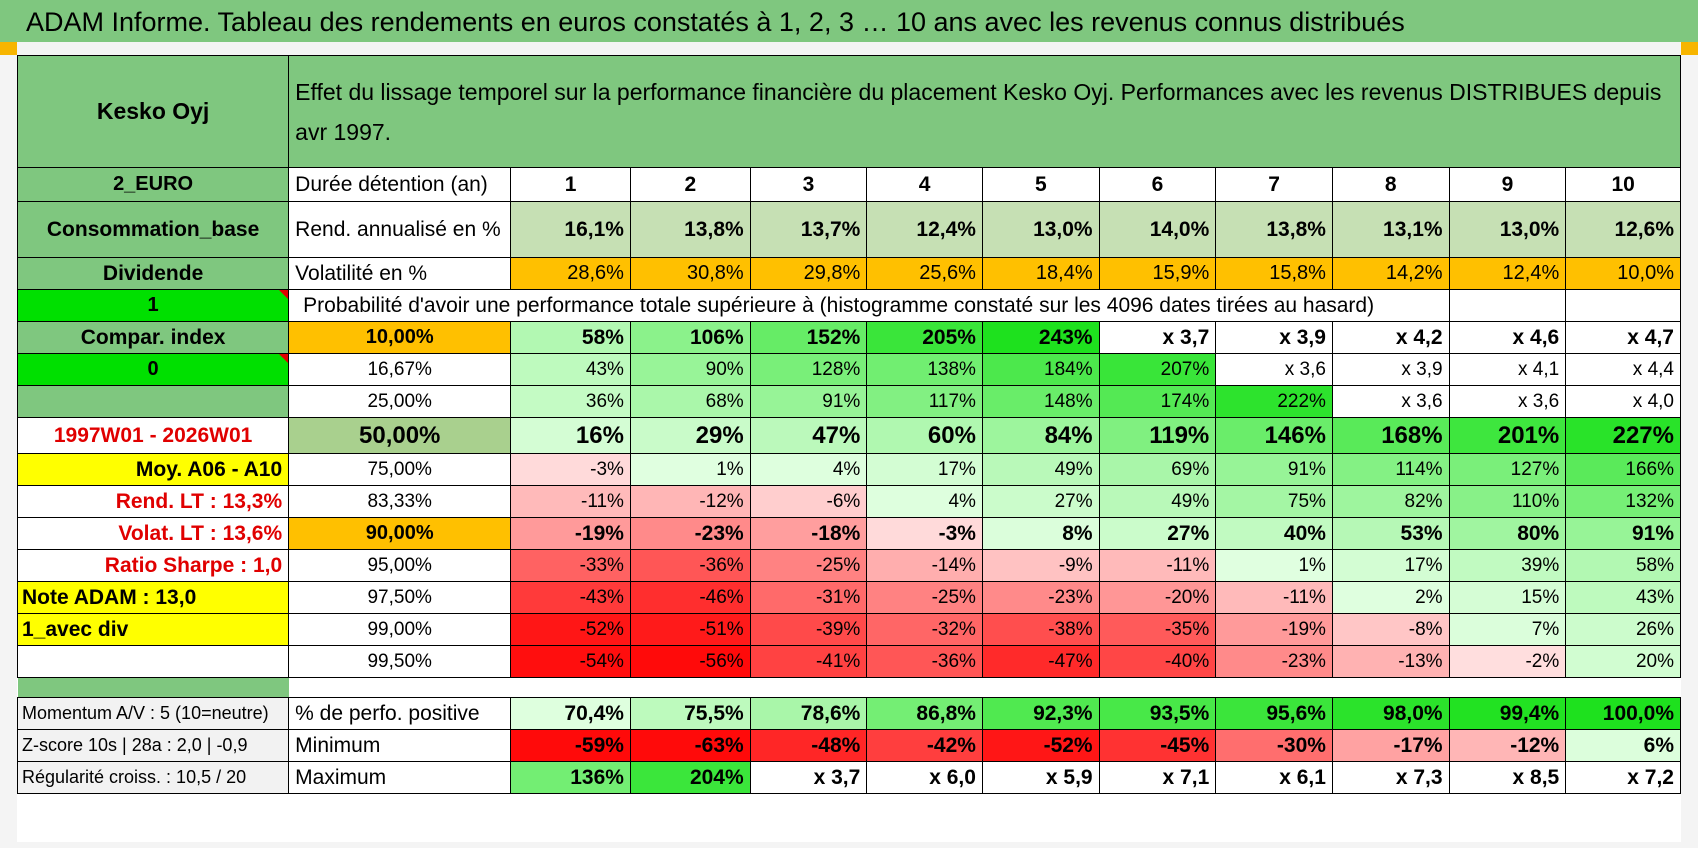 The height and width of the screenshot is (848, 1698). Describe the element at coordinates (808, 661) in the screenshot. I see `performance-cell: -41%` at that location.